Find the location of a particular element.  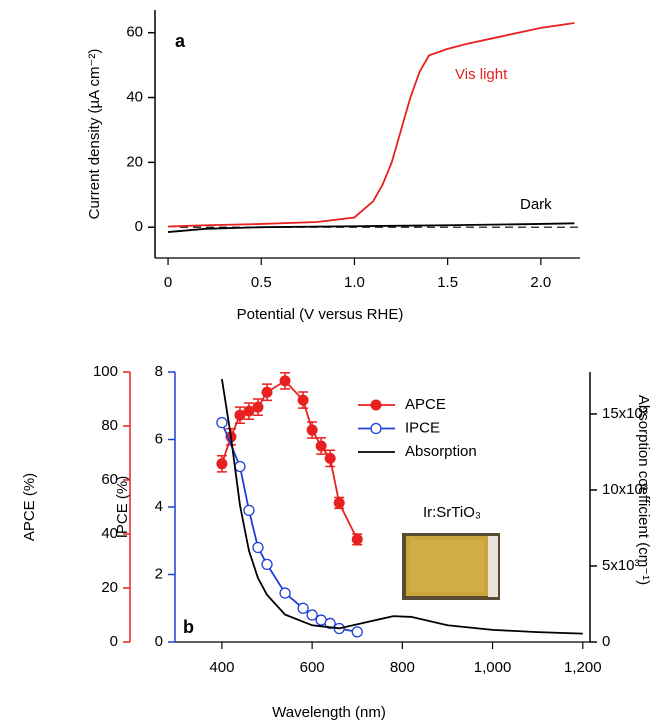

y-tick-label: 80 is located at coordinates (109, 425).